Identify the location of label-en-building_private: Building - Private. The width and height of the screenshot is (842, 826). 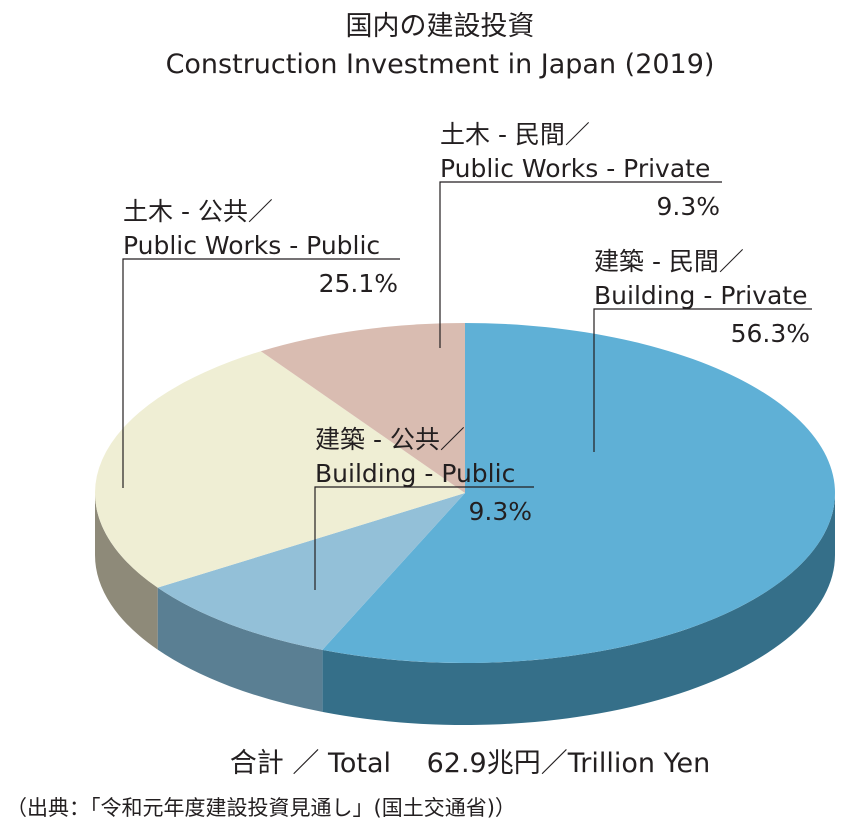
(701, 295).